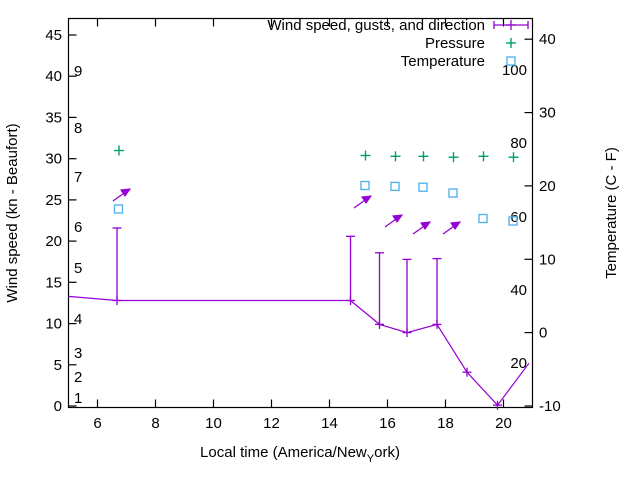  What do you see at coordinates (518, 290) in the screenshot?
I see `fahrenheit-label: 40` at bounding box center [518, 290].